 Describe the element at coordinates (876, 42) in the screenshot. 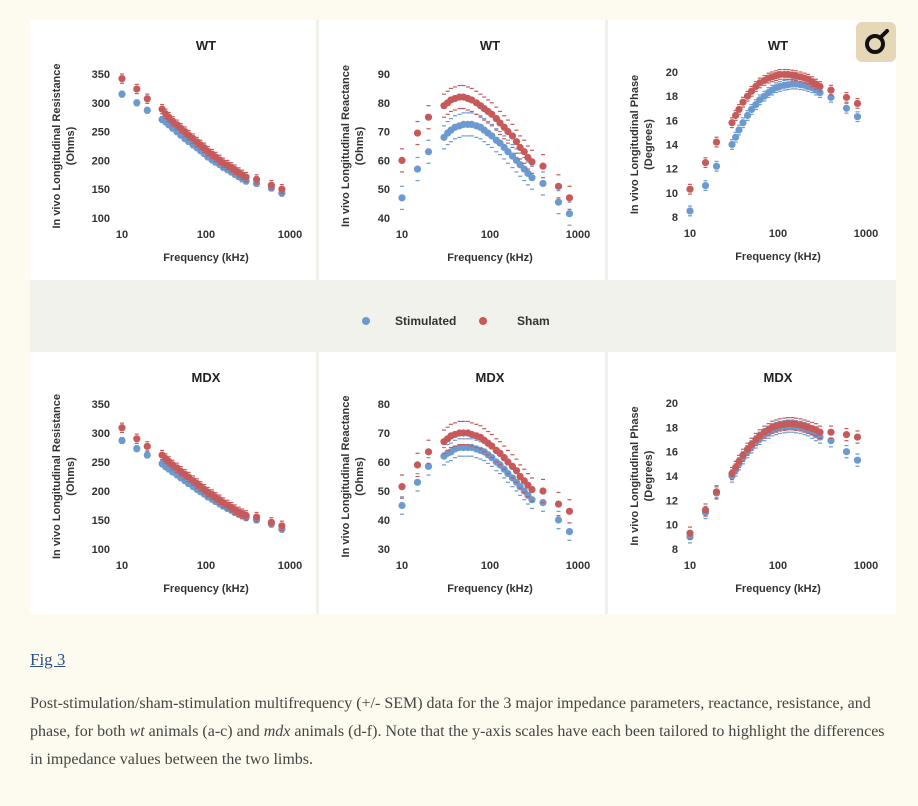

I see `zoom-badge` at that location.